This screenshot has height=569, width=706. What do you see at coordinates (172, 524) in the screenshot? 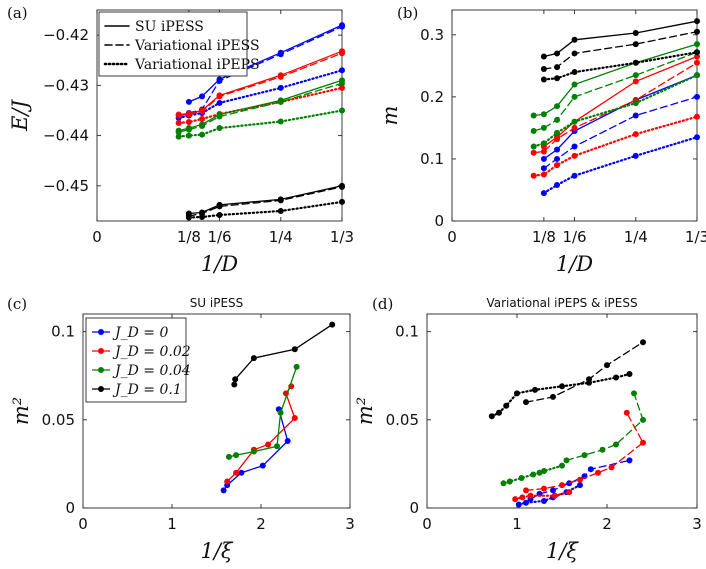
I see `x-tick-label: 1` at bounding box center [172, 524].